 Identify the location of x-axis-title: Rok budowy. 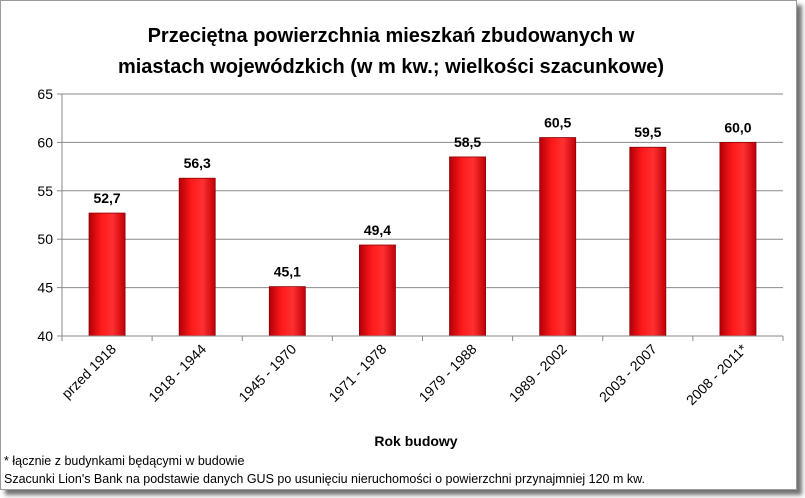
(415, 441).